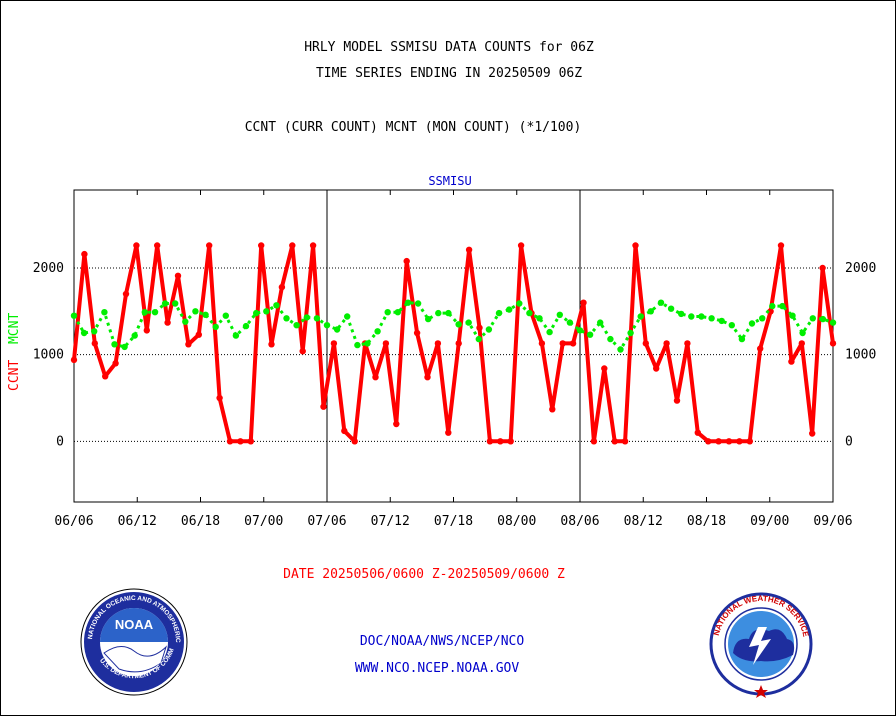 The height and width of the screenshot is (717, 896). Describe the element at coordinates (769, 521) in the screenshot. I see `x-tick-label: 09/00` at that location.